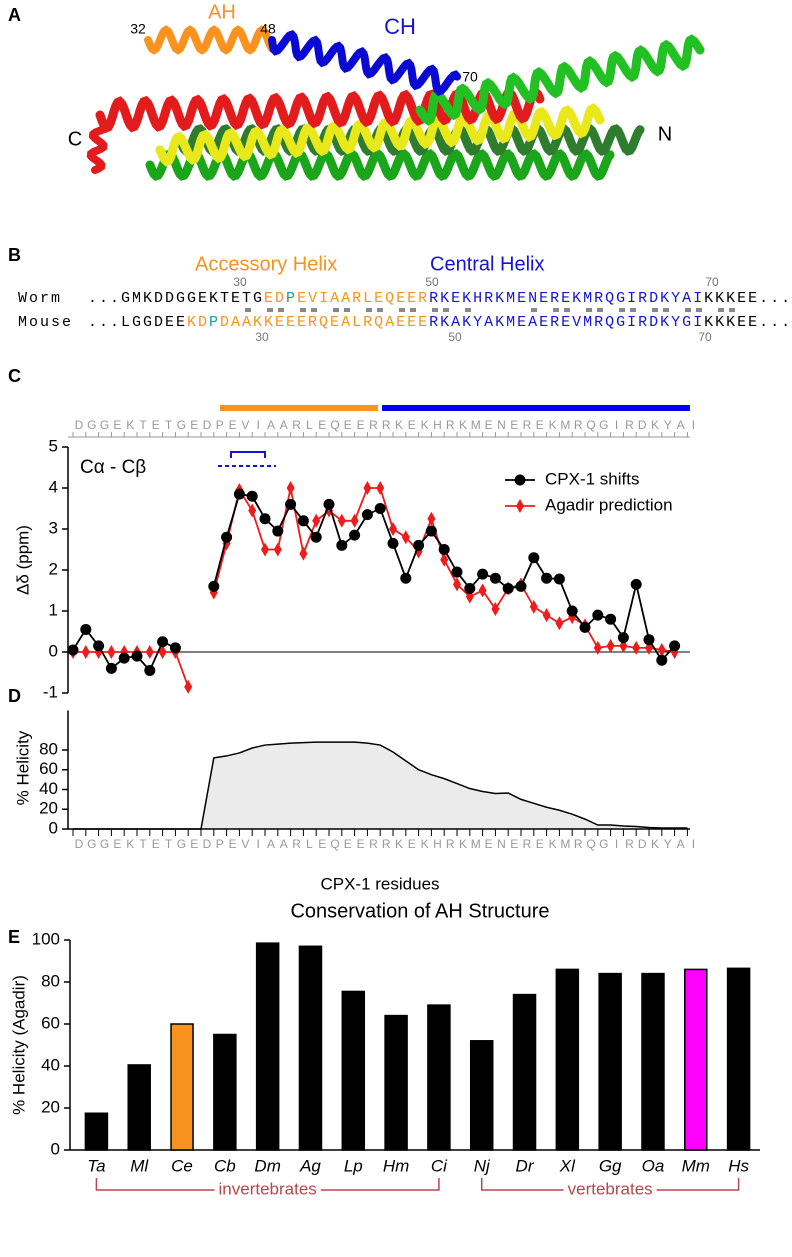  What do you see at coordinates (399, 844) in the screenshot?
I see `x-category-label: K` at bounding box center [399, 844].